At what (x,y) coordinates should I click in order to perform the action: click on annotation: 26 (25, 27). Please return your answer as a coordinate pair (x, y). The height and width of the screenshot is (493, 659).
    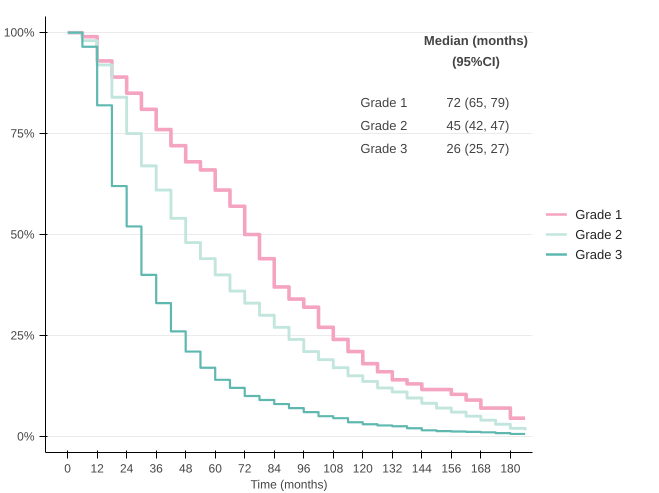
    Looking at the image, I should click on (478, 148).